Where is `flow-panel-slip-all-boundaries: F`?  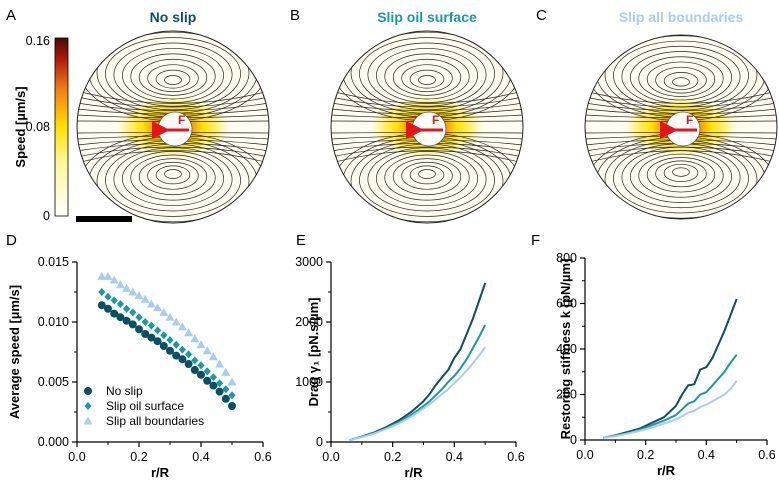 flow-panel-slip-all-boundaries: F is located at coordinates (681, 127).